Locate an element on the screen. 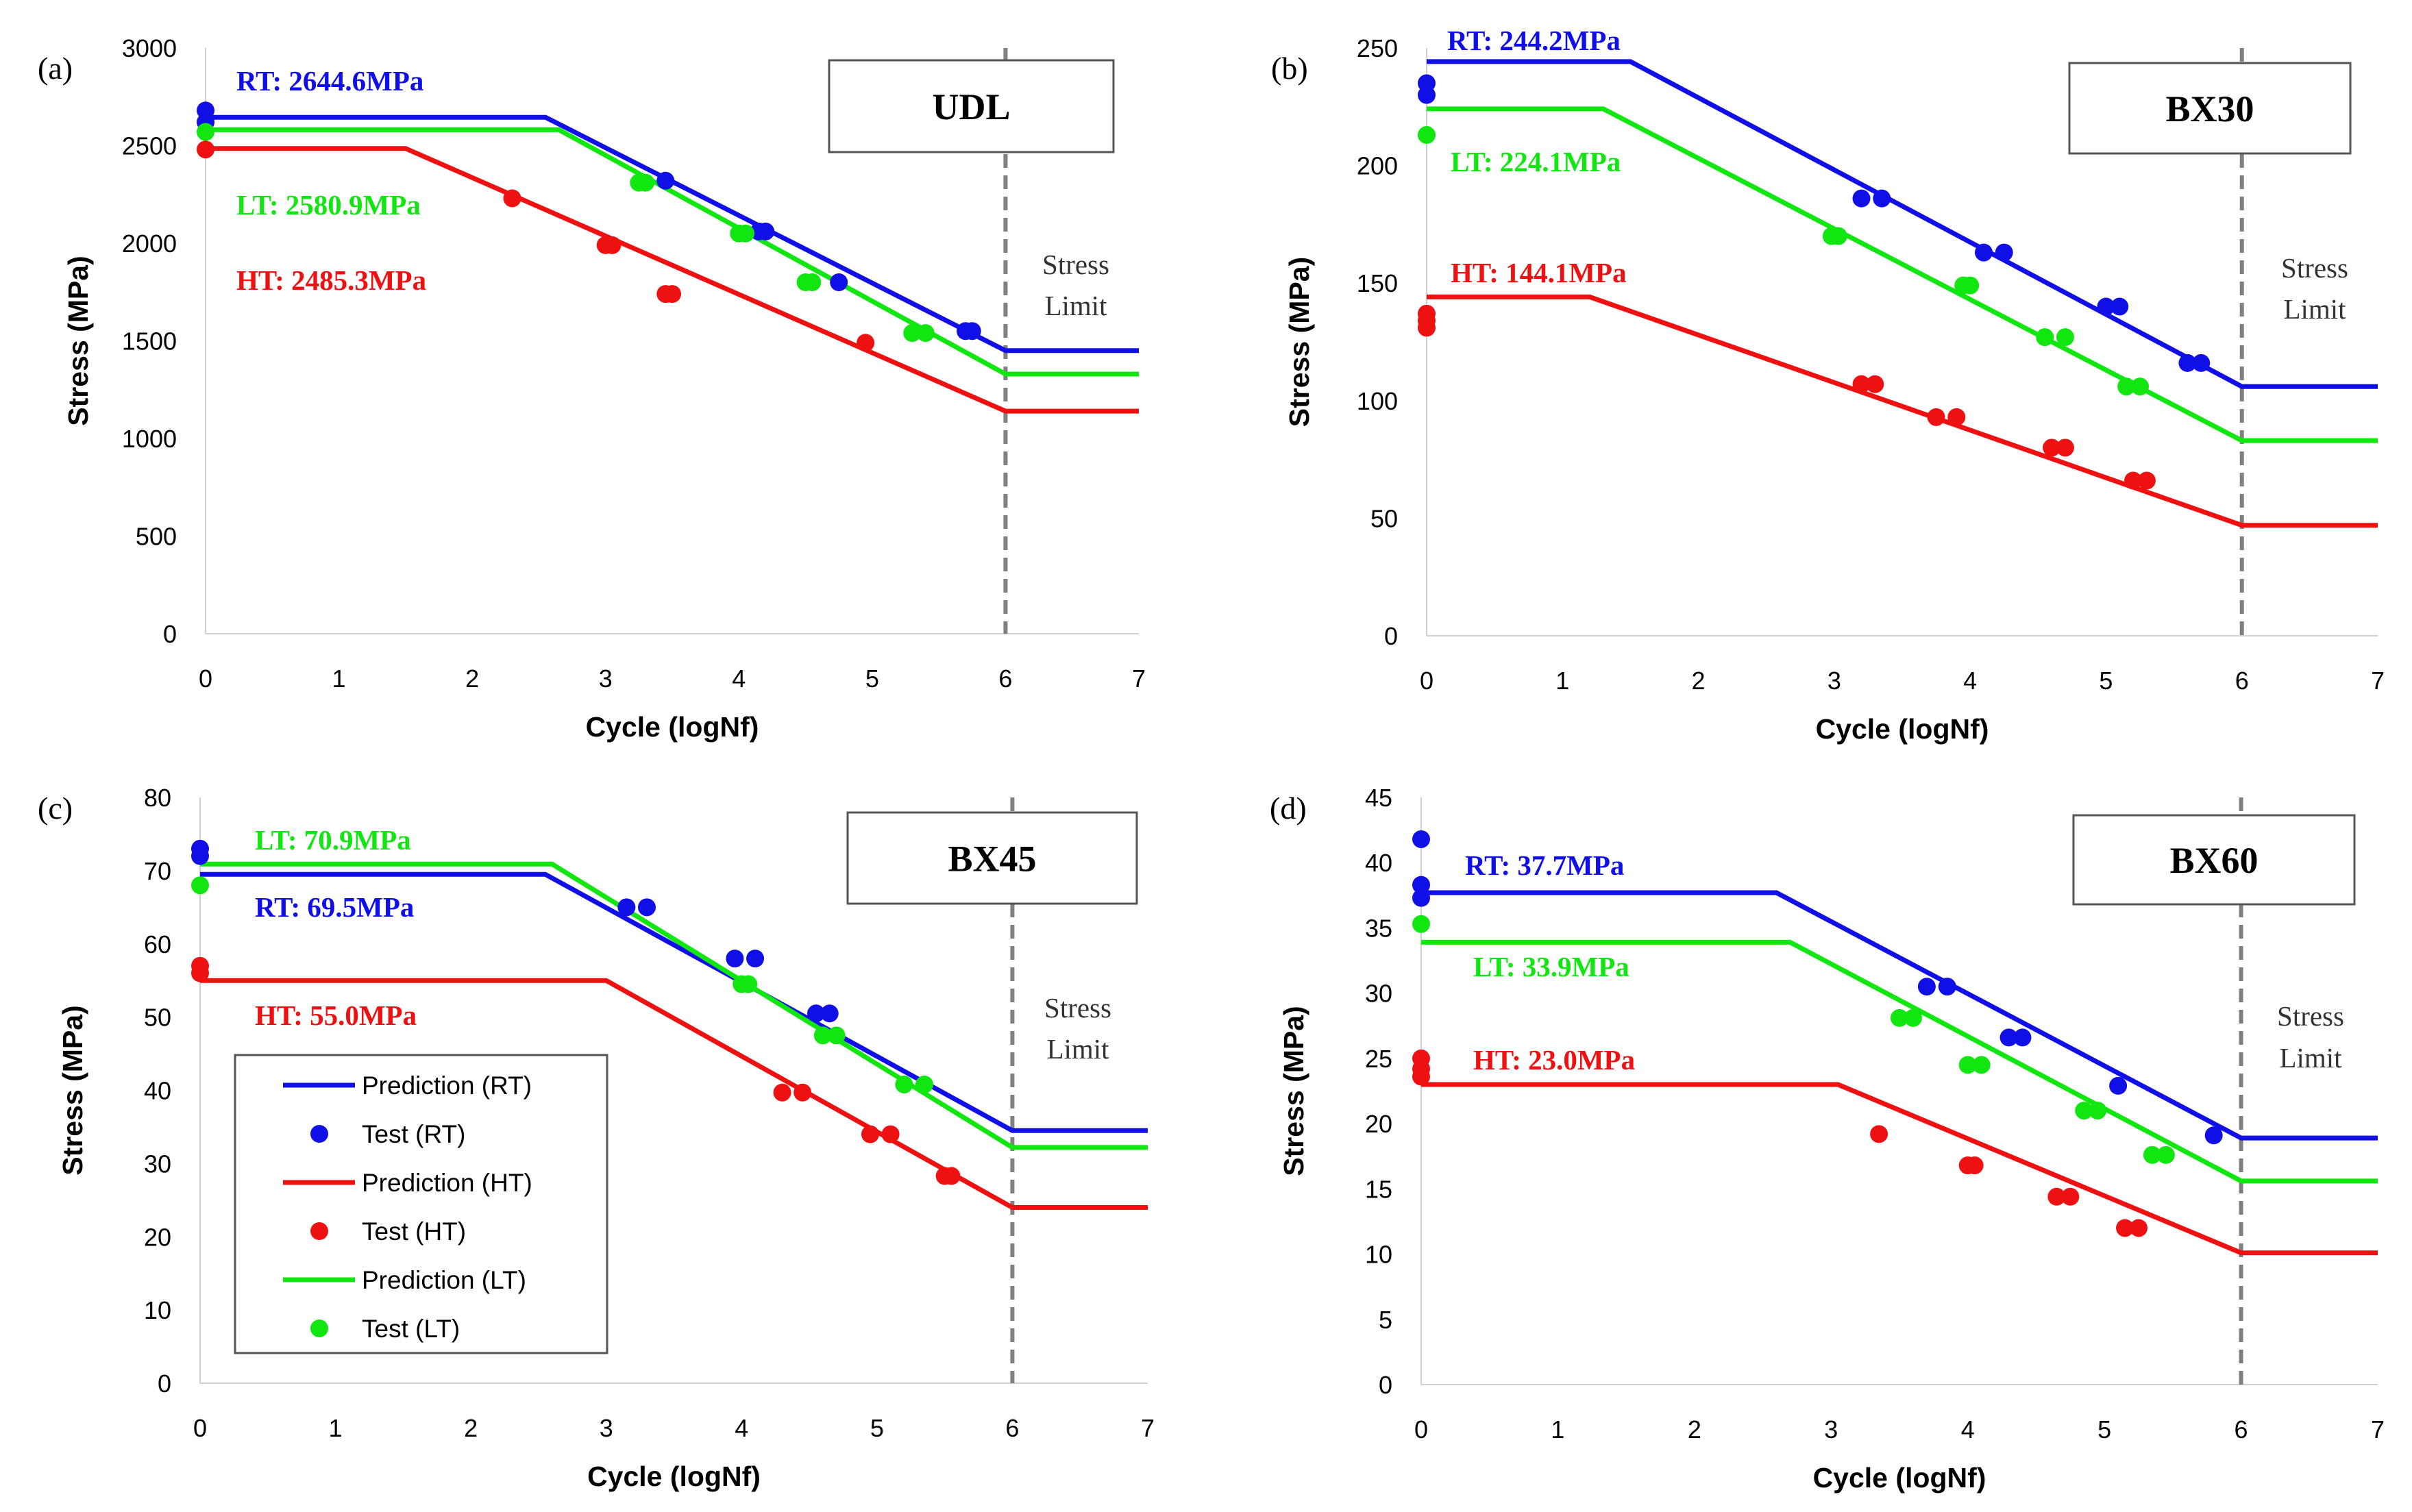 The width and height of the screenshot is (2412, 1512). y-tick-label: 250 is located at coordinates (1377, 48).